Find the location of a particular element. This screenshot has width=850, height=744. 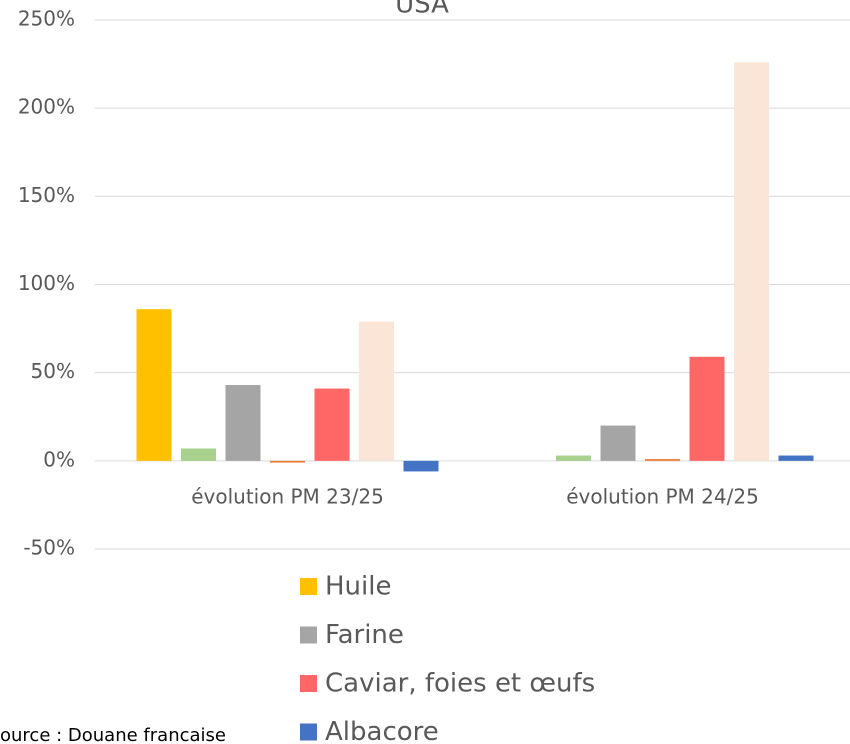

x-tick-label: évolution PM 23/25 is located at coordinates (287, 497).